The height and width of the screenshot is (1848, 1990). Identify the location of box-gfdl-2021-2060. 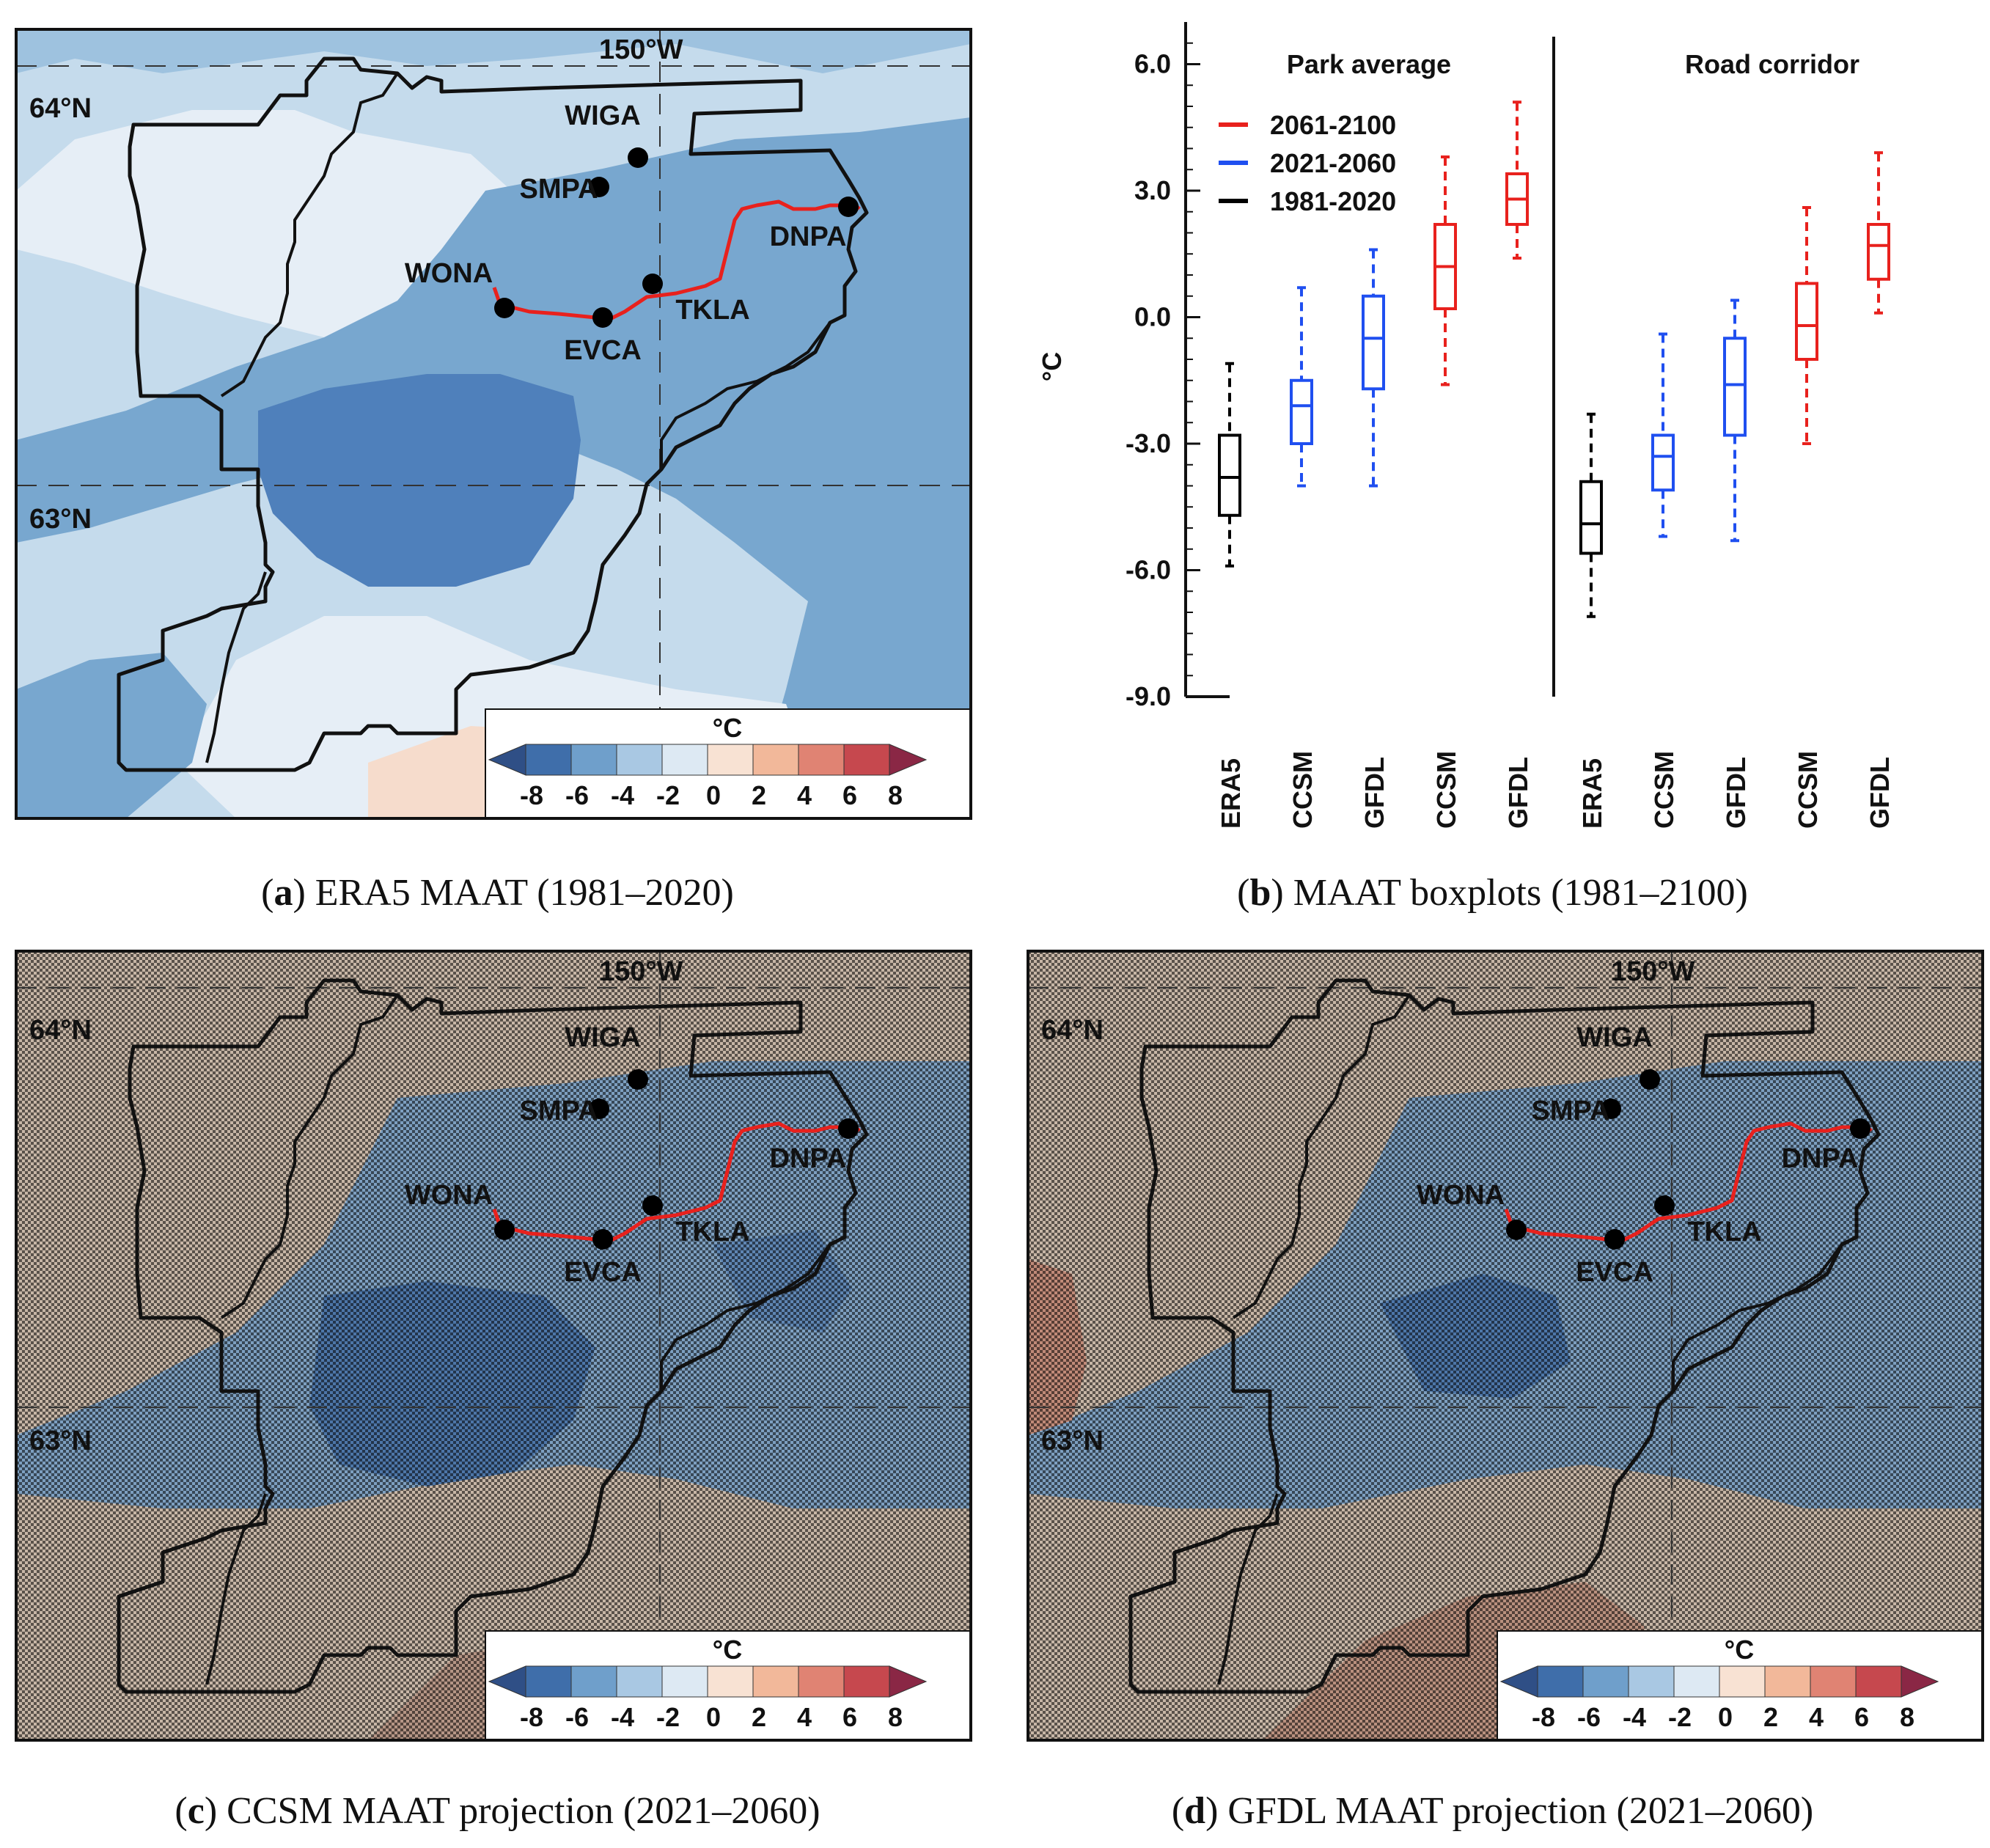
(1735, 420).